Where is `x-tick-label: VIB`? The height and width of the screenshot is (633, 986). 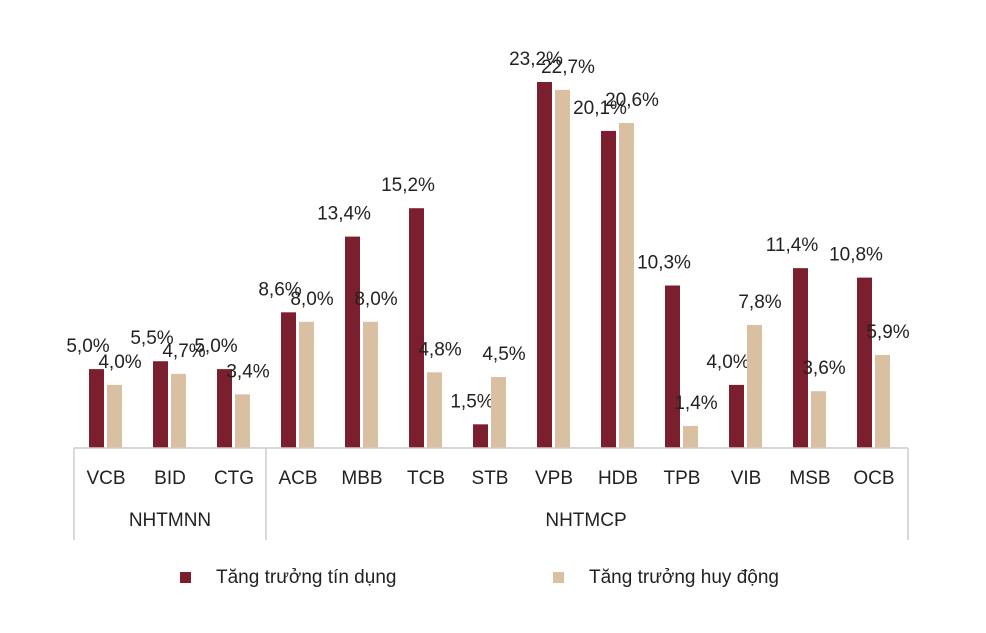 x-tick-label: VIB is located at coordinates (746, 478).